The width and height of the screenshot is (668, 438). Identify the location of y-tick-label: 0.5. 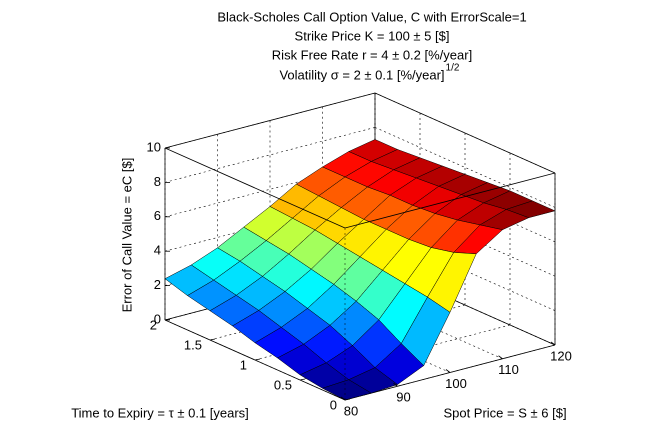
(283, 384).